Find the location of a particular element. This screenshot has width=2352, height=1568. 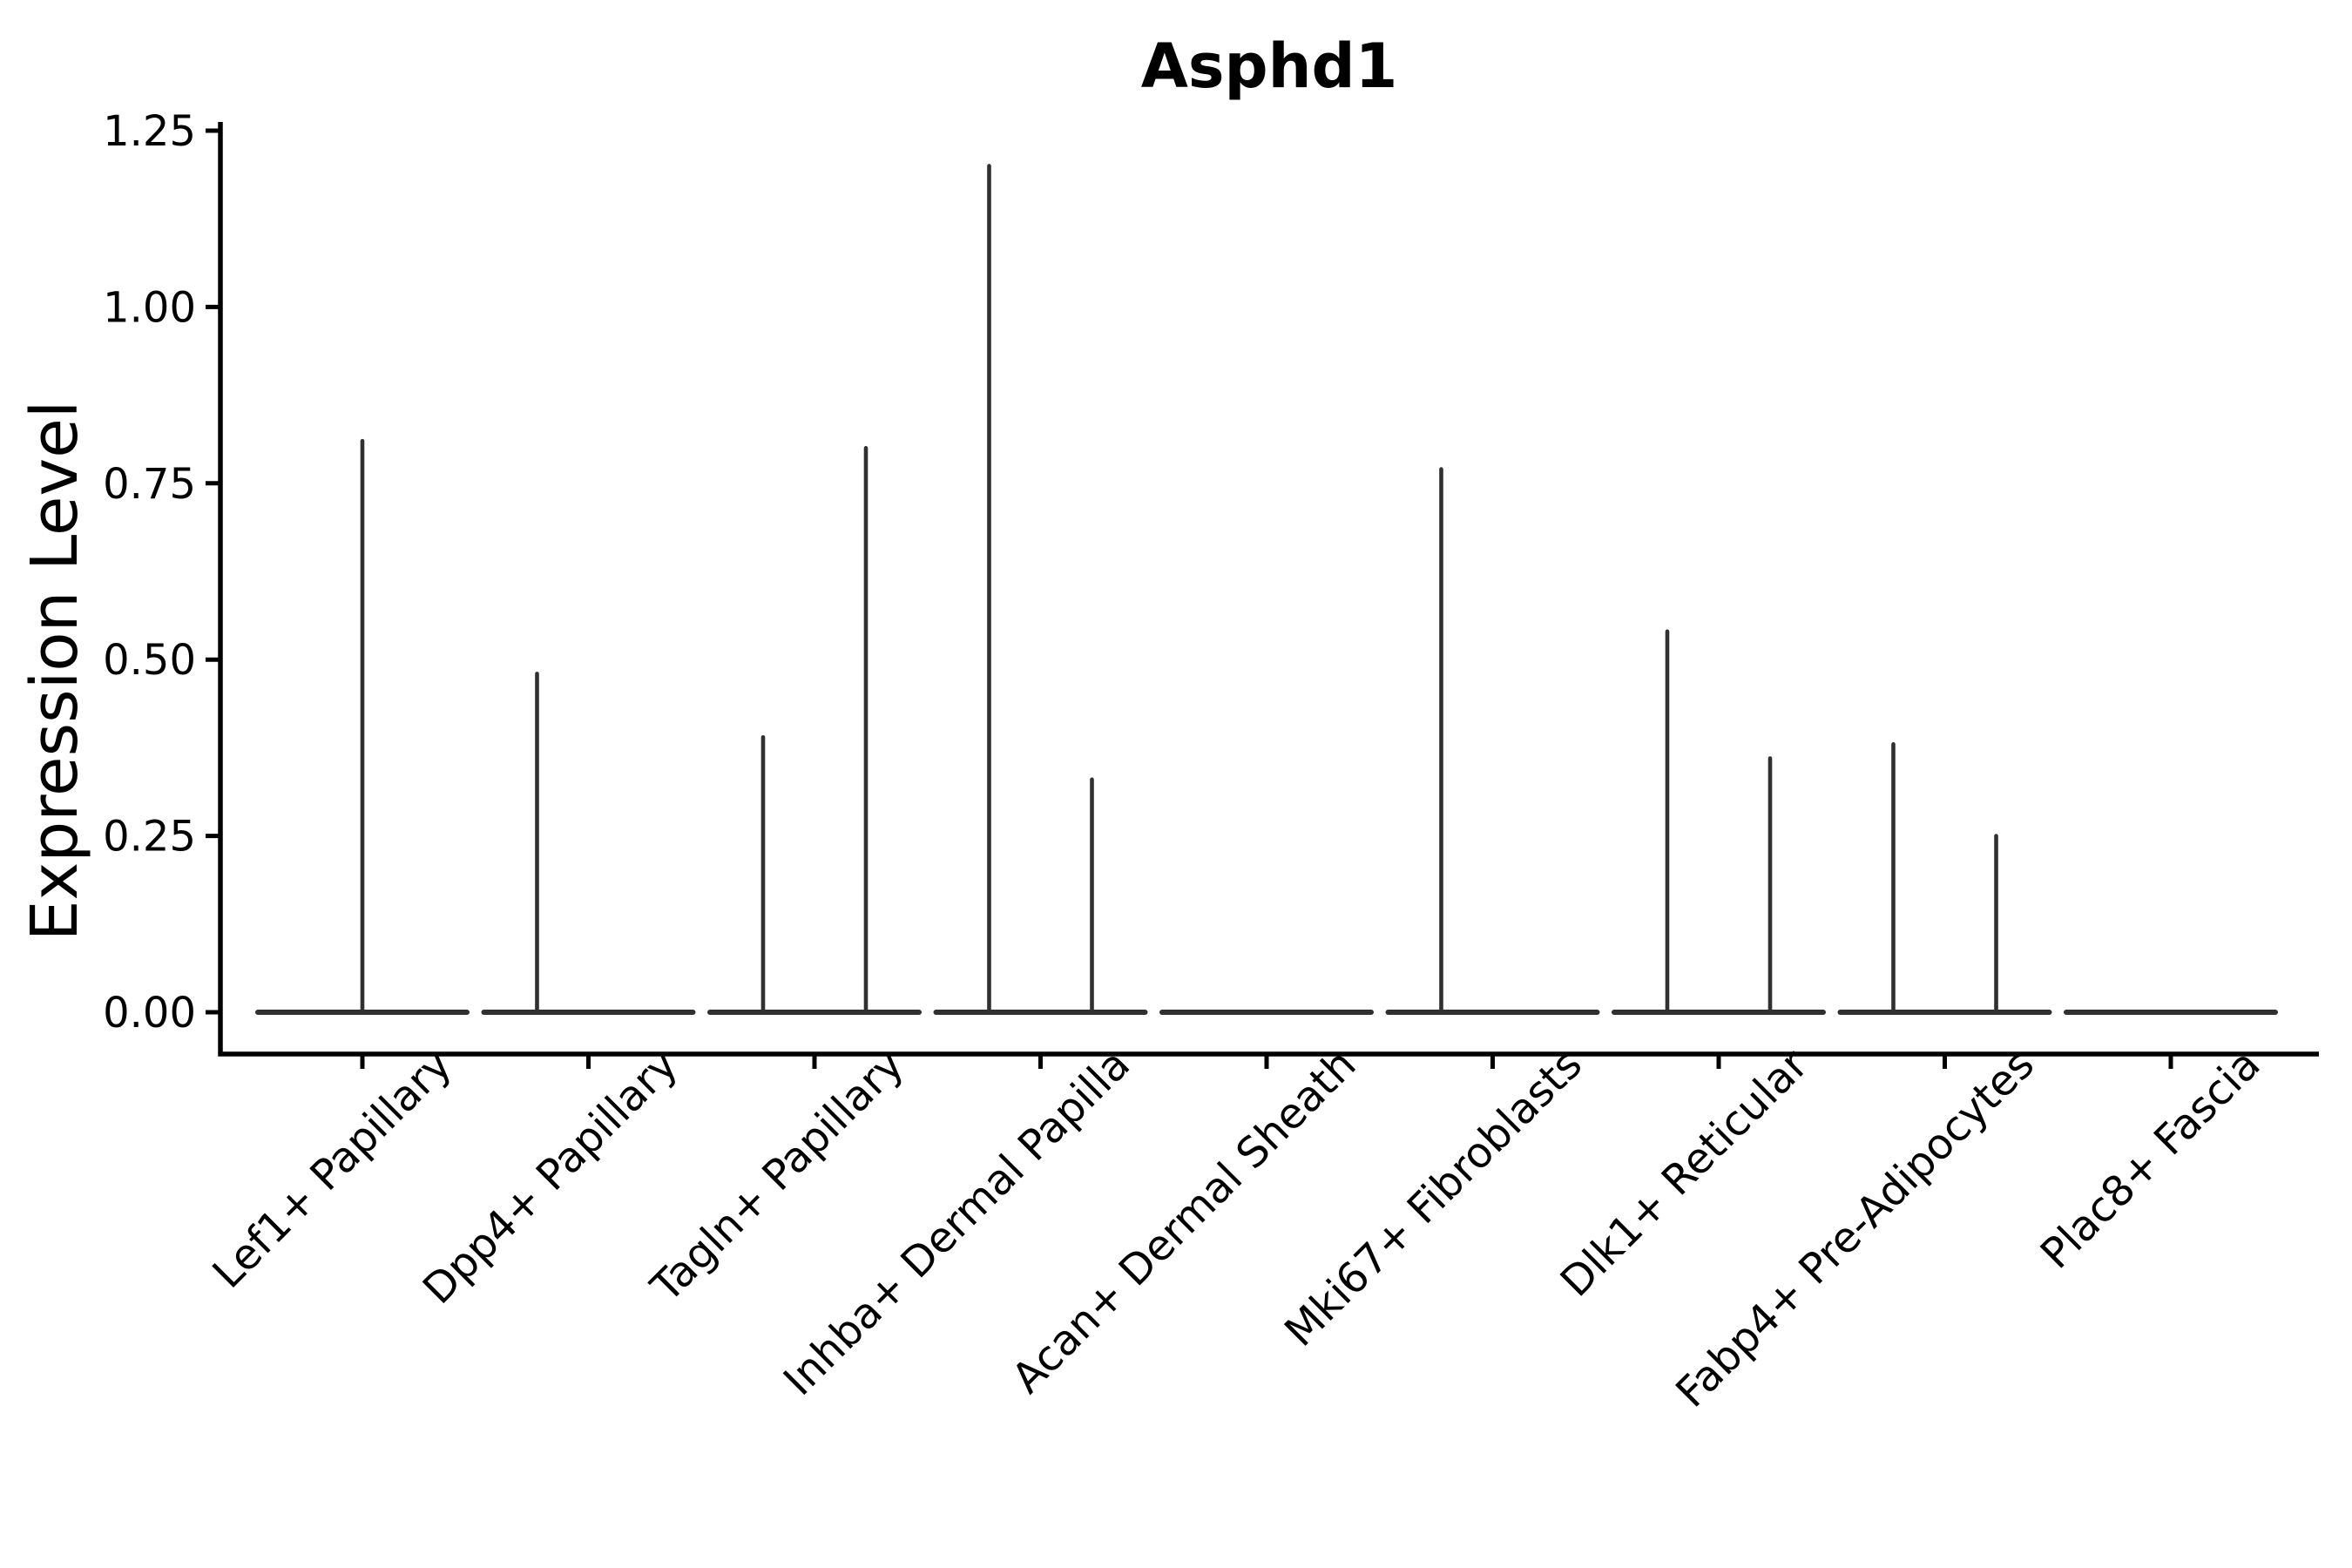

chart-title: Asphd1 is located at coordinates (1270, 66).